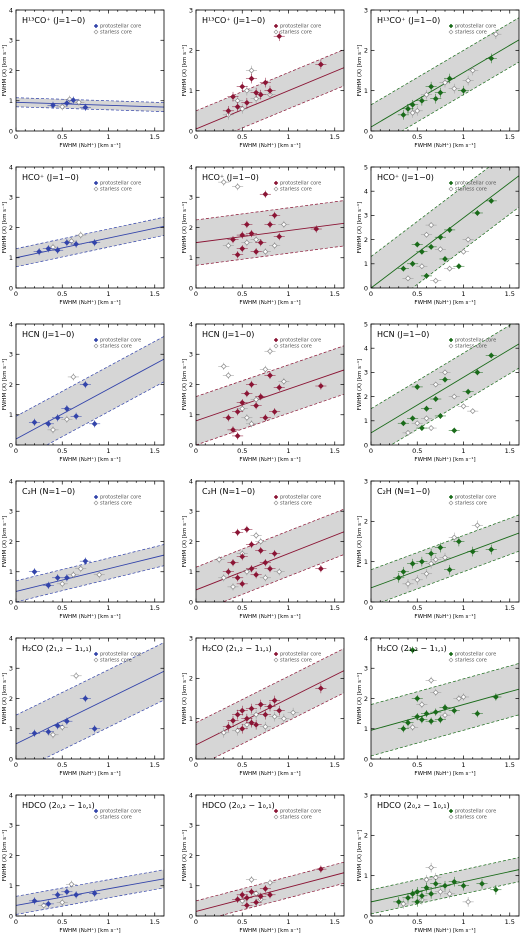 This screenshot has width=520, height=946. Describe the element at coordinates (58, 805) in the screenshot. I see `panel-title: HDCO (2₀,₂ − 1₀,₁)` at that location.